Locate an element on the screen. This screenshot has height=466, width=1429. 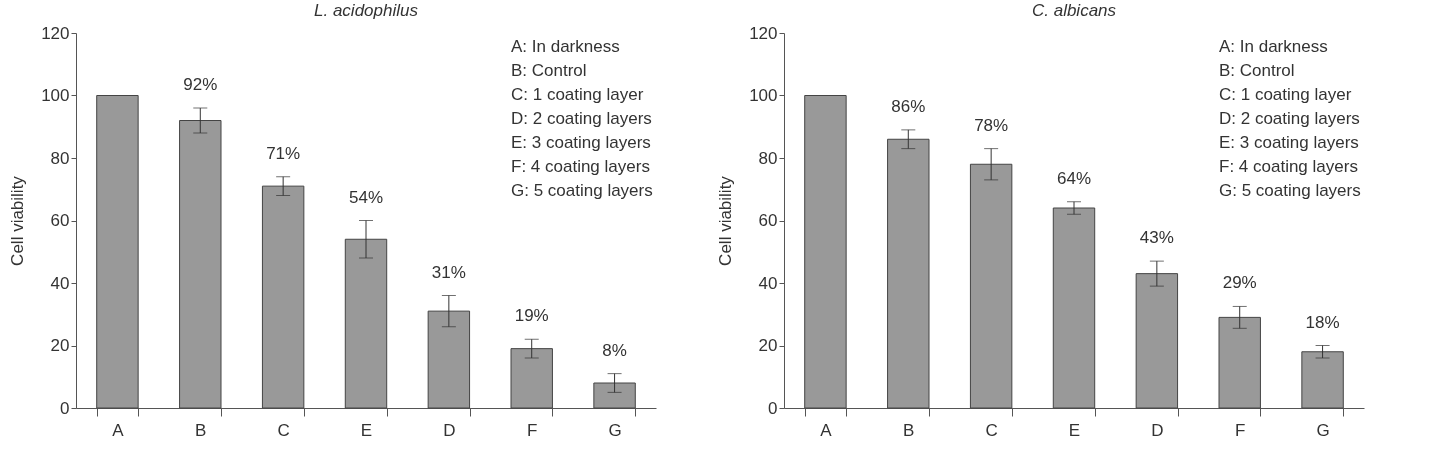
data-label: 86% is located at coordinates (908, 106).